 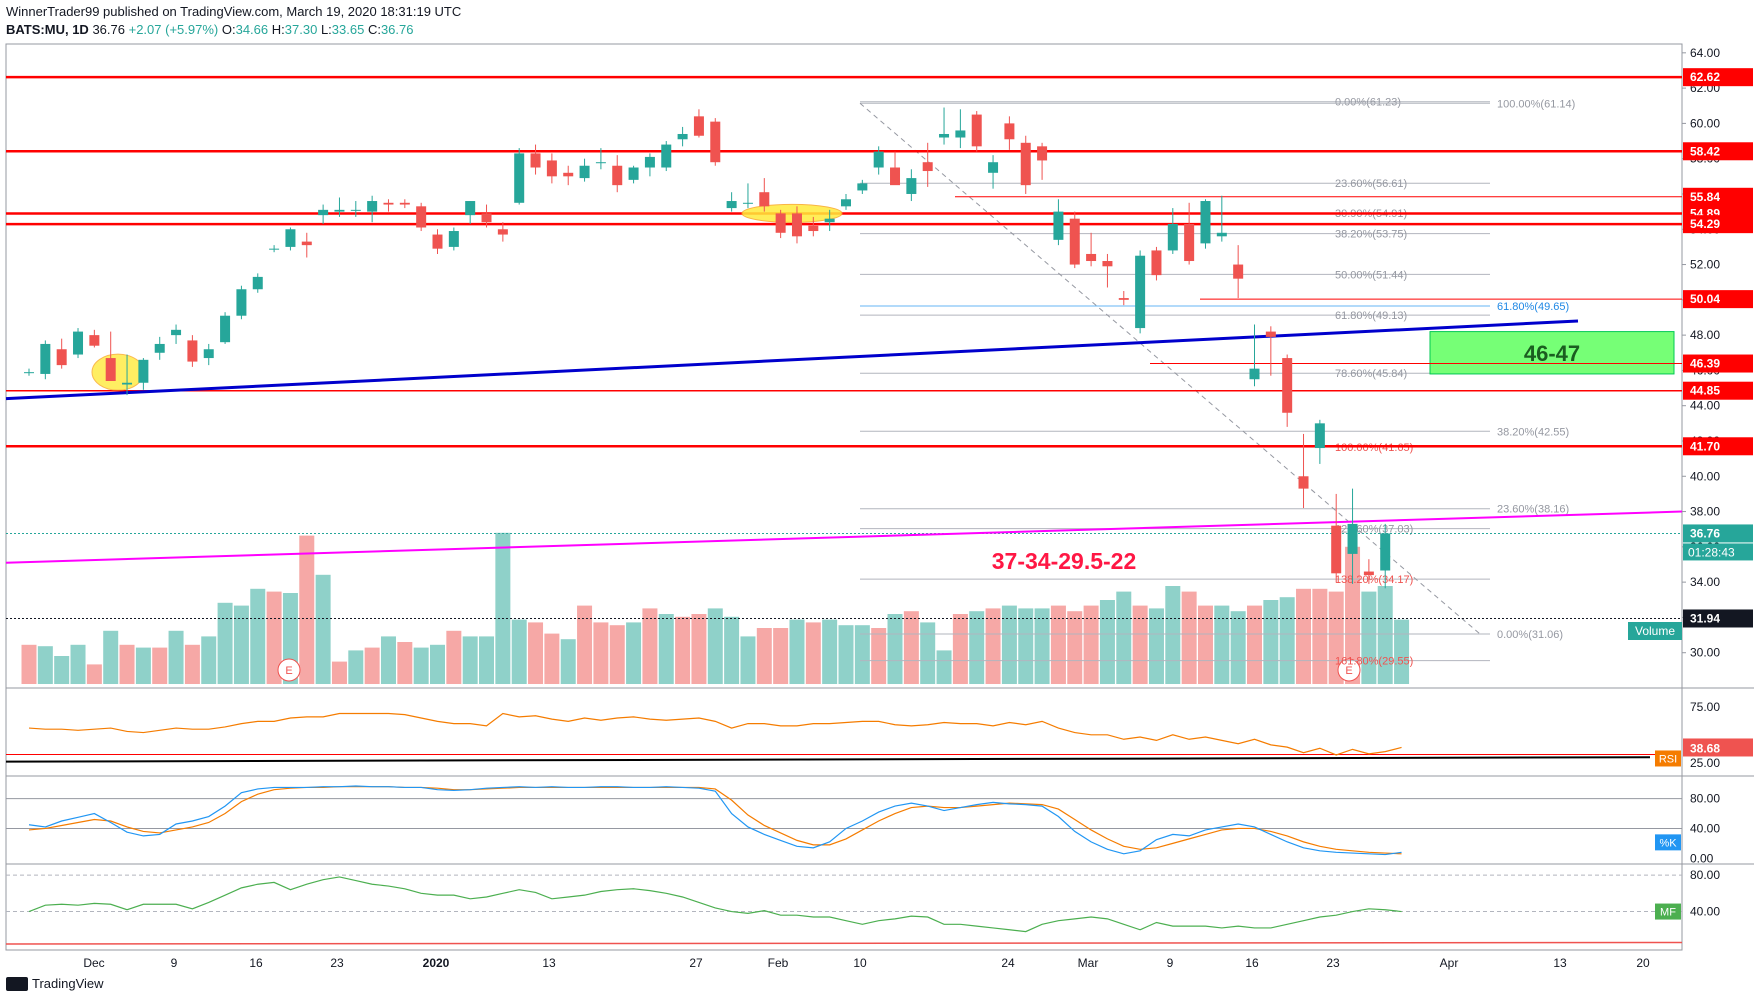 What do you see at coordinates (301, 29) in the screenshot?
I see `high-value: 37.30` at bounding box center [301, 29].